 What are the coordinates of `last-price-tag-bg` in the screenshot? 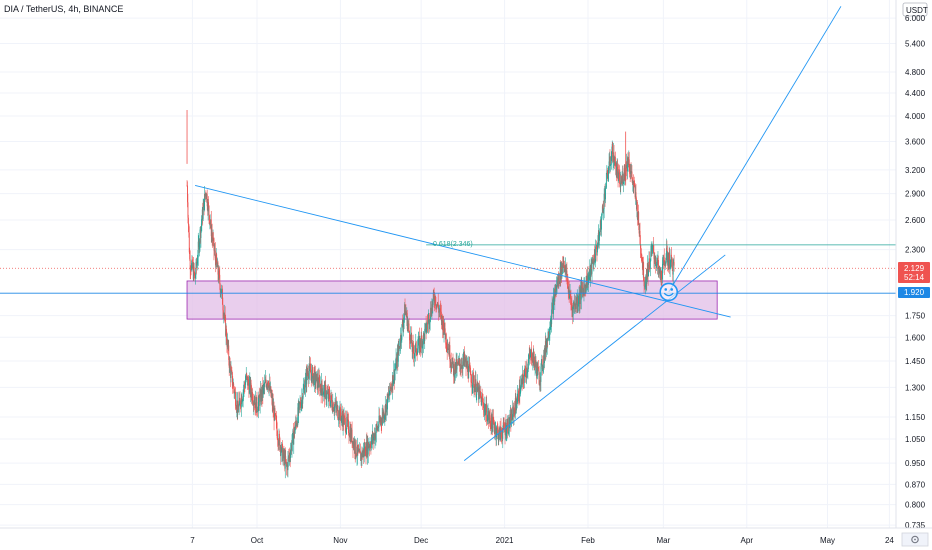 It's located at (914, 272).